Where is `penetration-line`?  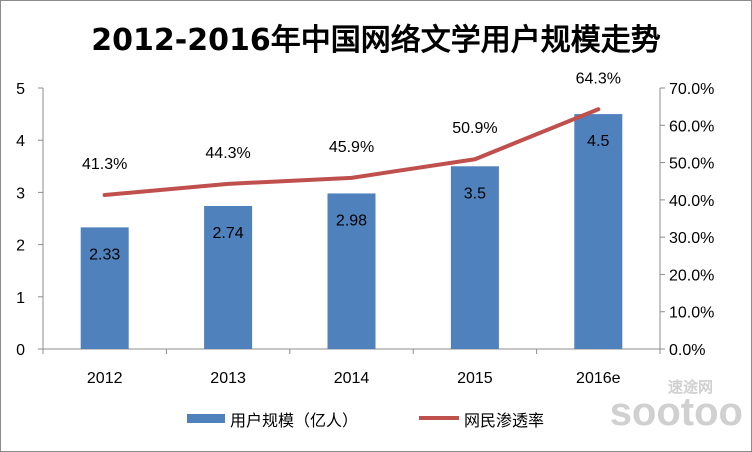 penetration-line is located at coordinates (351, 152).